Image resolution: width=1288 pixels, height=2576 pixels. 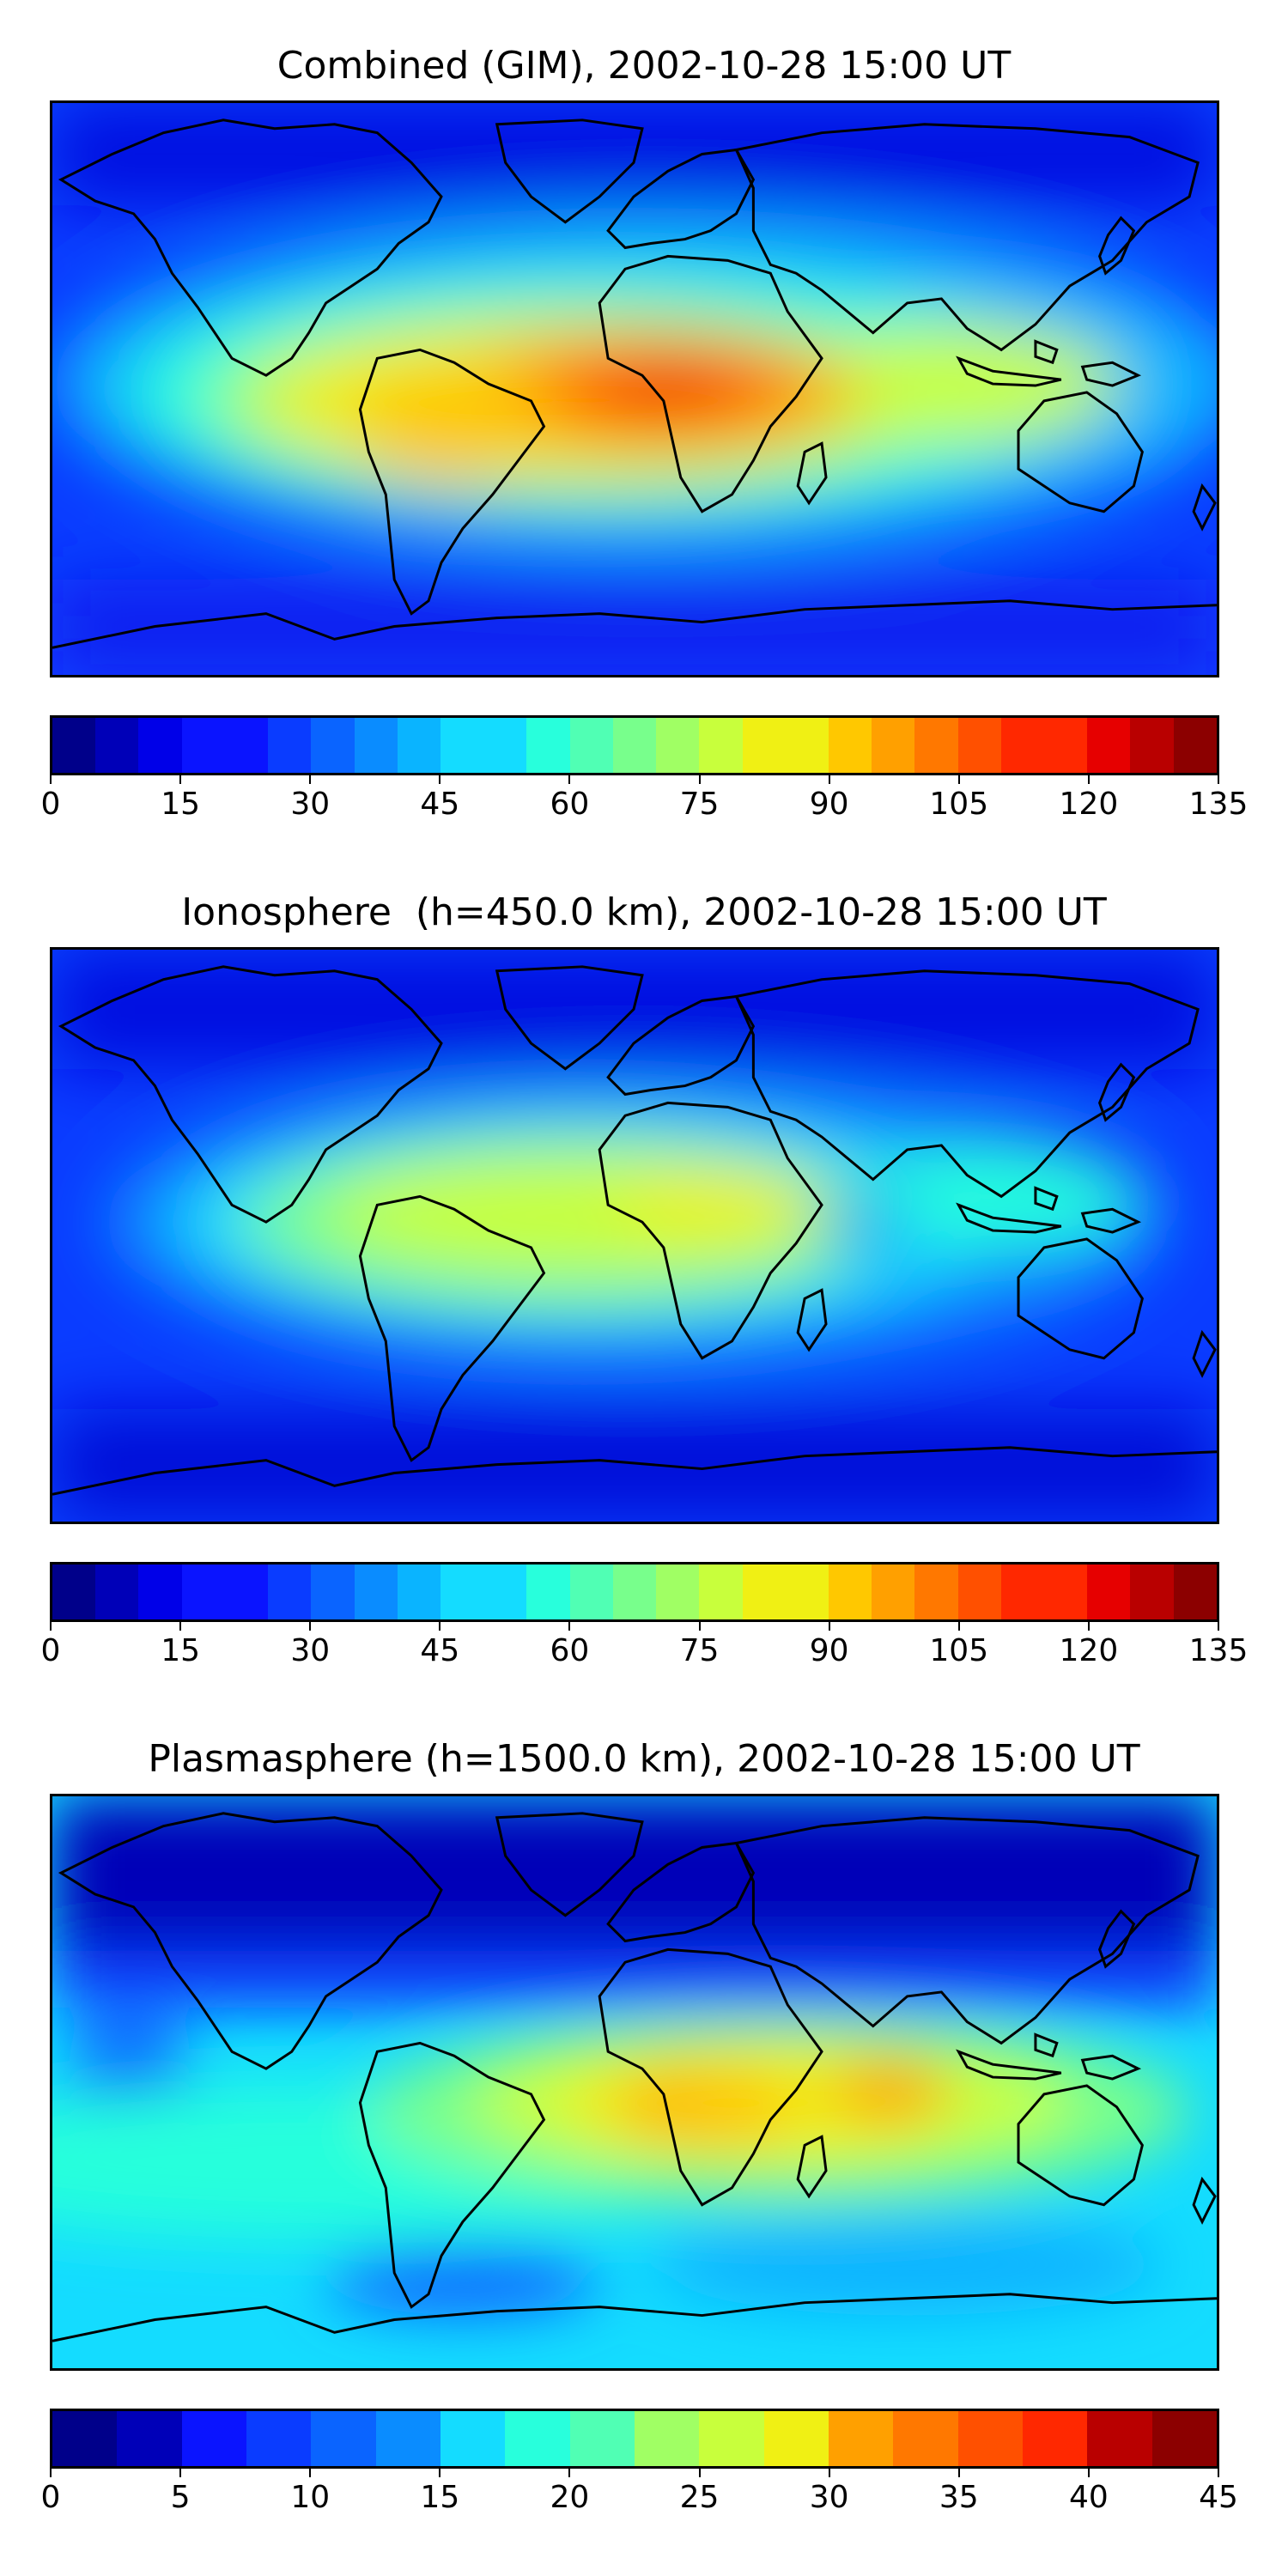 What do you see at coordinates (311, 2497) in the screenshot?
I see `colorbar-tick-label: 10` at bounding box center [311, 2497].